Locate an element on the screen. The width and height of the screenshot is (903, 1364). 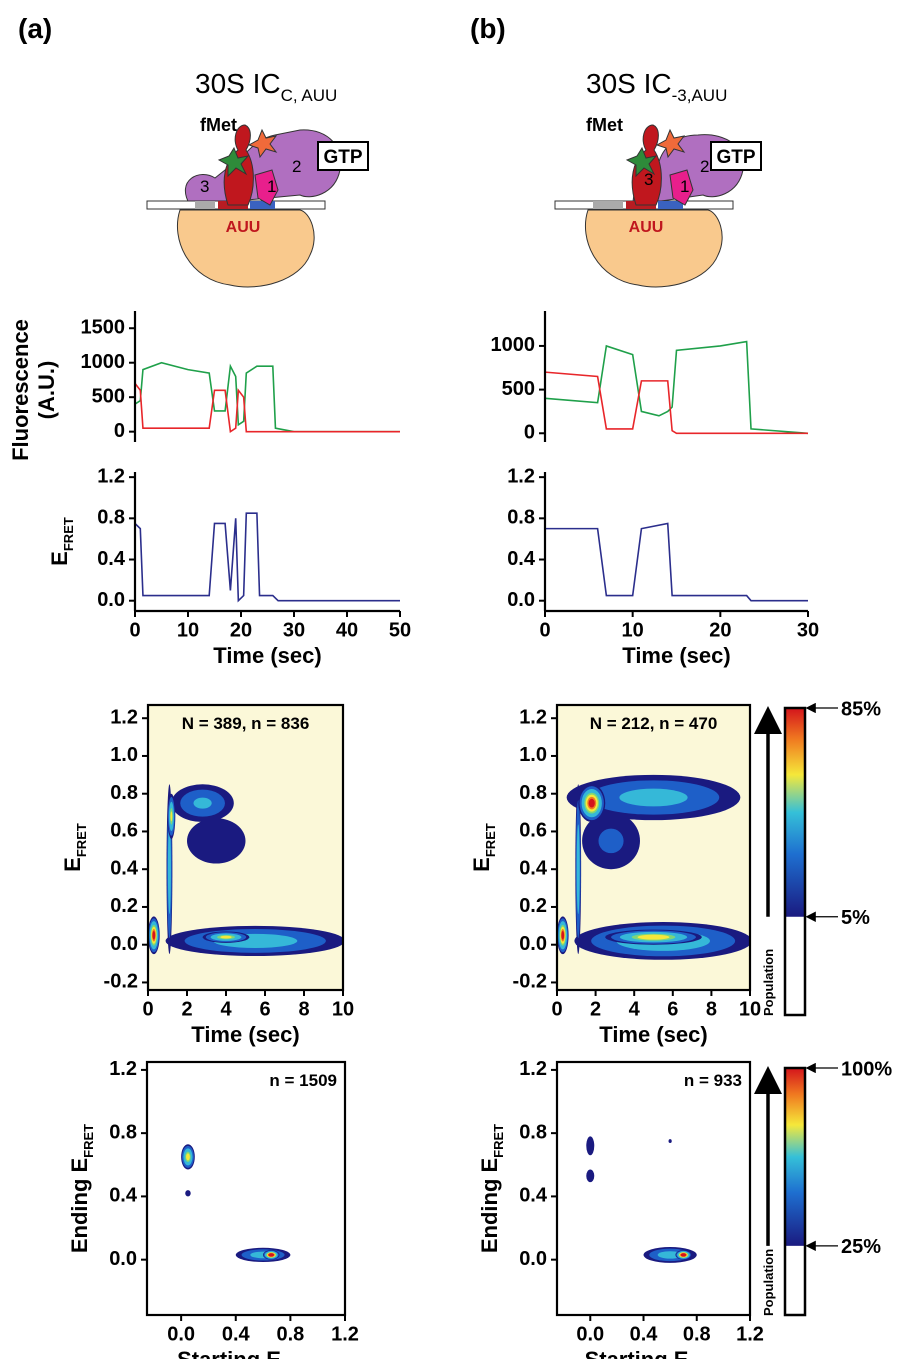
x-tick-label: 1.2 is located at coordinates (750, 1334).